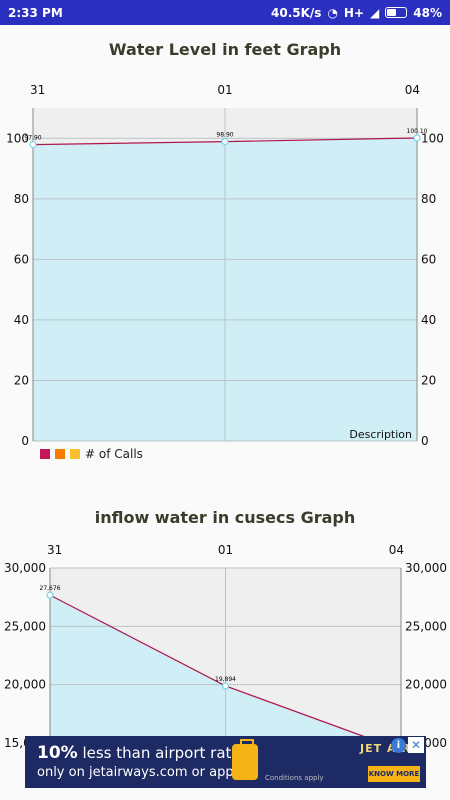 Image resolution: width=450 pixels, height=800 pixels. What do you see at coordinates (428, 380) in the screenshot?
I see `y-tick-right-1: 20` at bounding box center [428, 380].